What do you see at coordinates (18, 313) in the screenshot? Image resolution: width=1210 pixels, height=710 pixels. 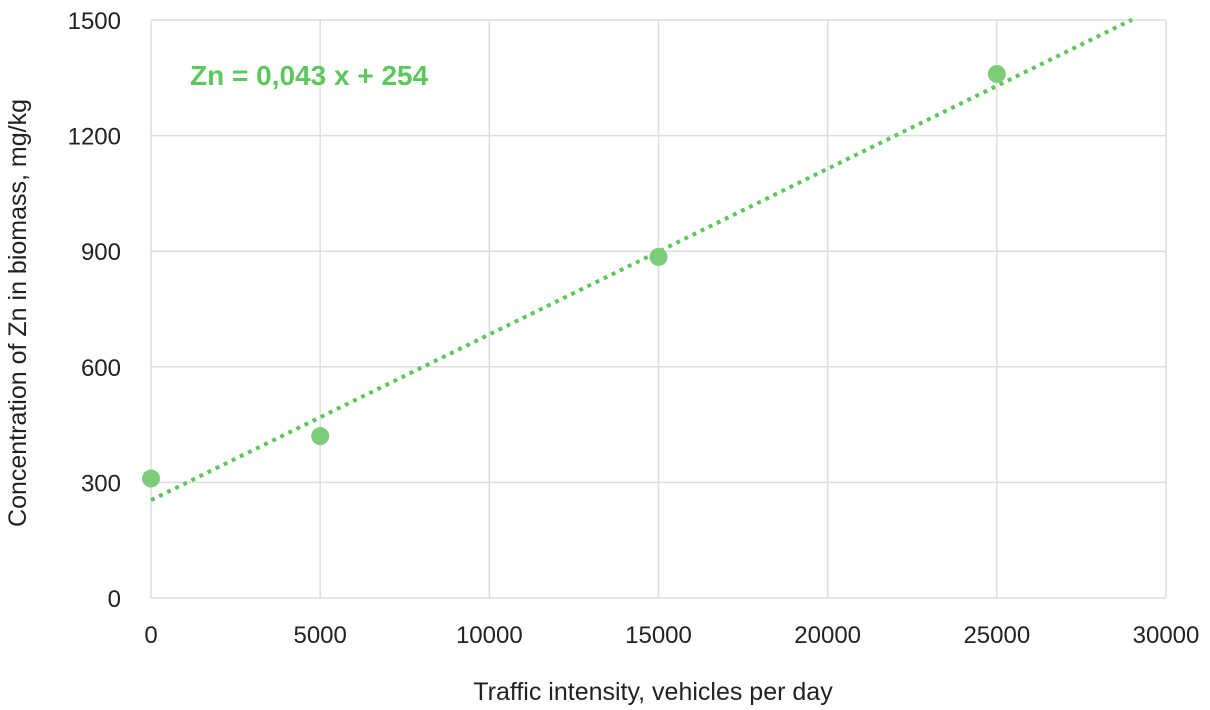 I see `y-axis-title: Concentration of Zn in biomass, mg/kg` at bounding box center [18, 313].